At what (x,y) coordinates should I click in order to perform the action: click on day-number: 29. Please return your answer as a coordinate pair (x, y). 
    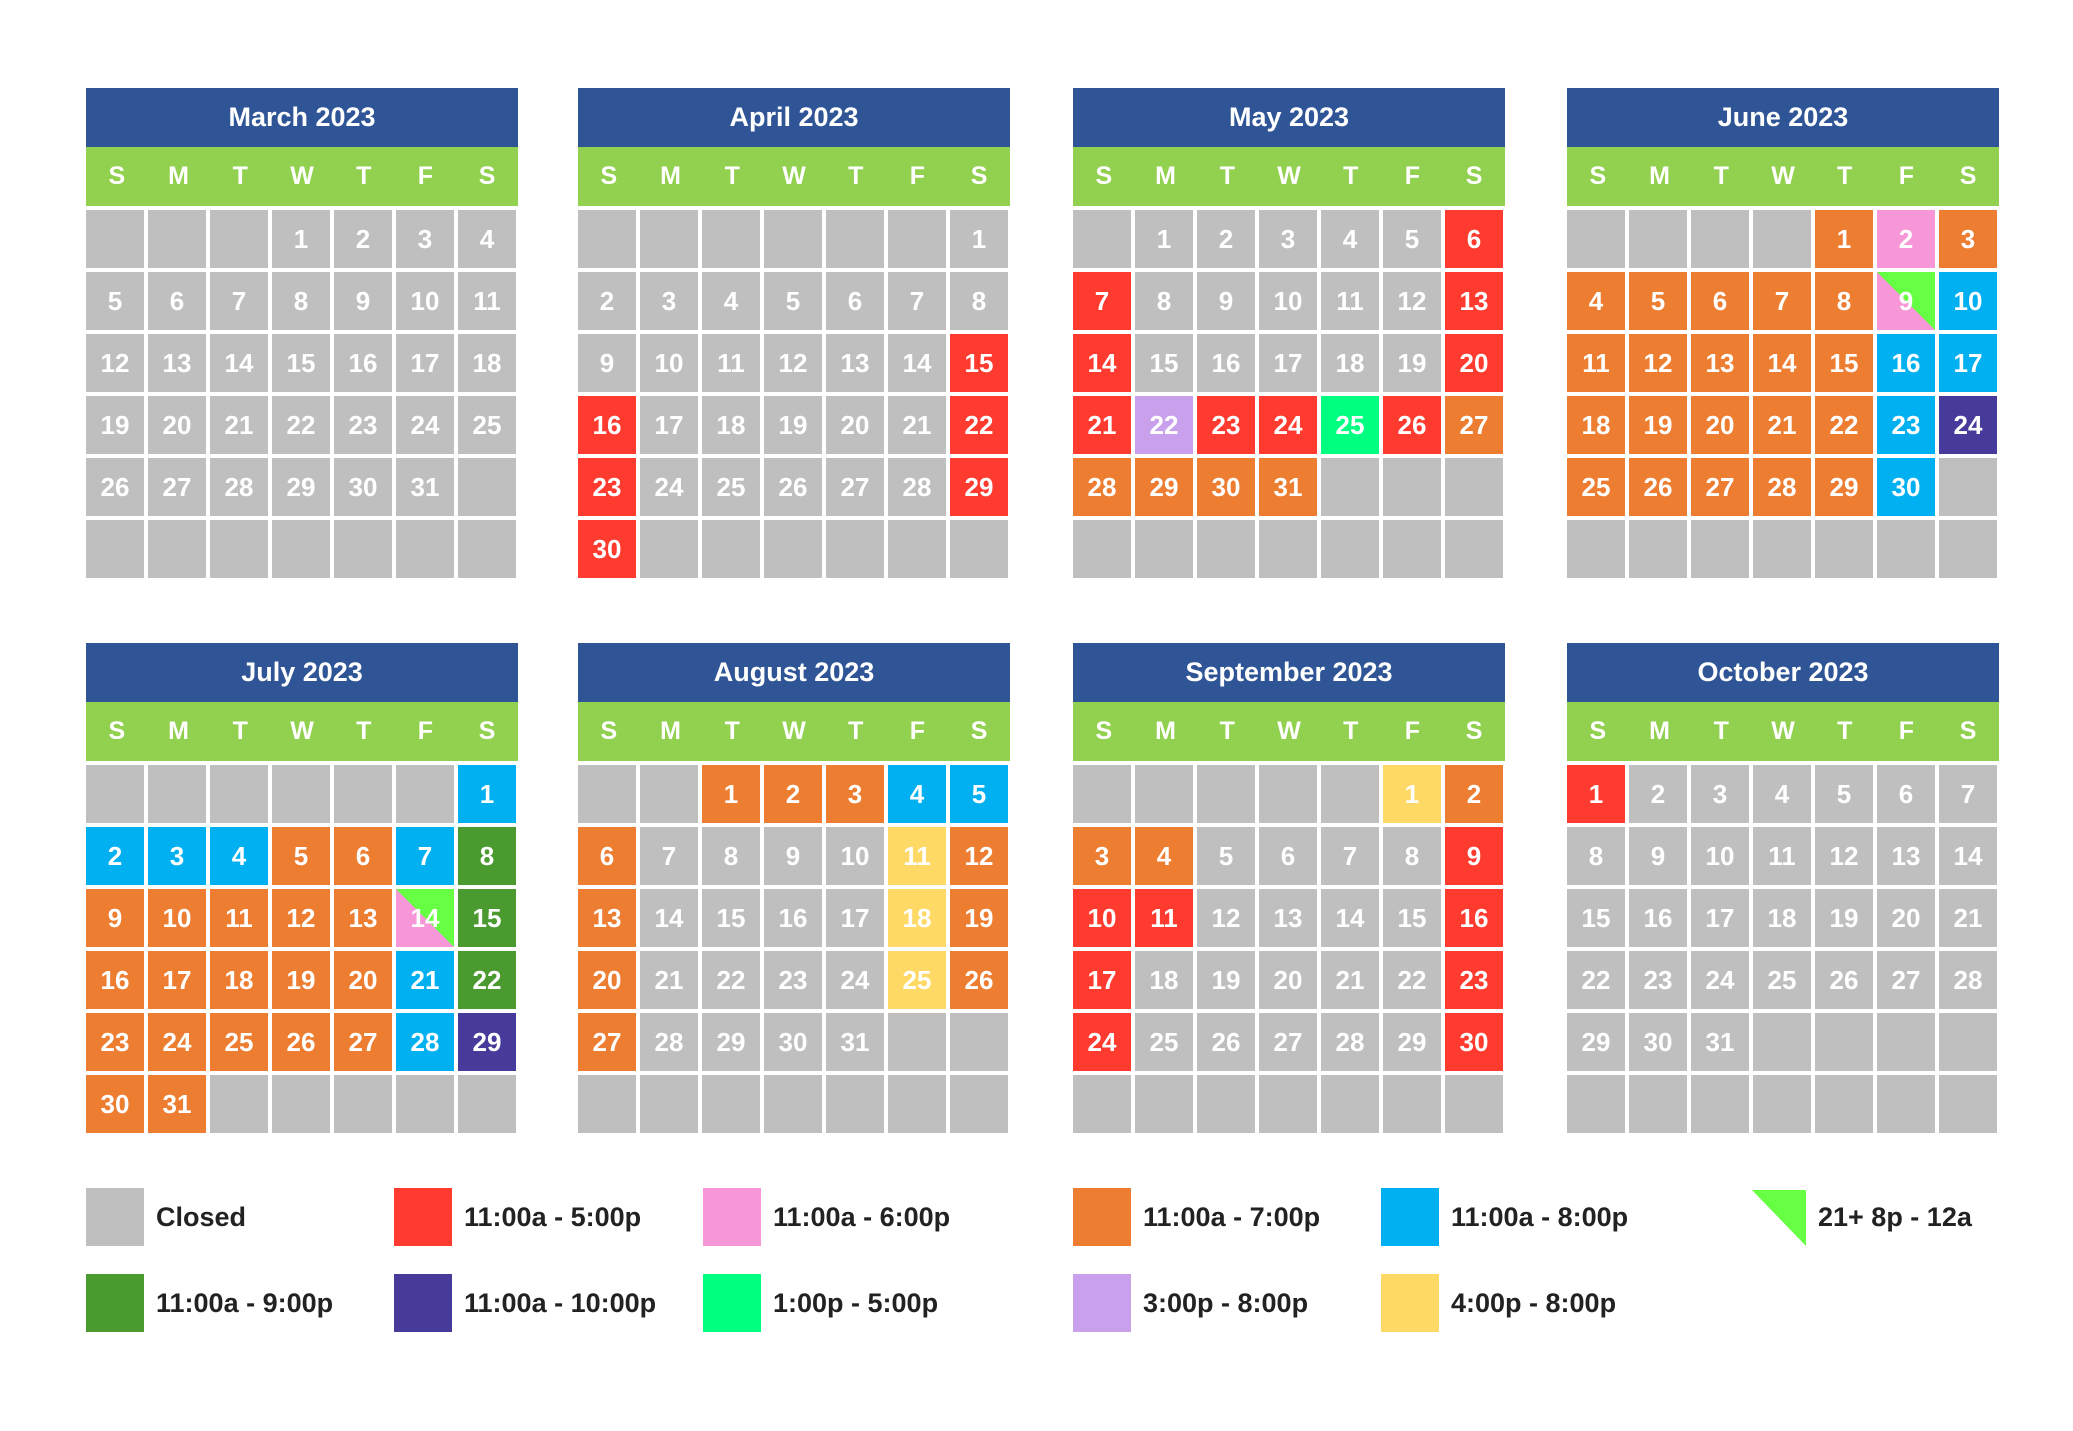
    Looking at the image, I should click on (1412, 1041).